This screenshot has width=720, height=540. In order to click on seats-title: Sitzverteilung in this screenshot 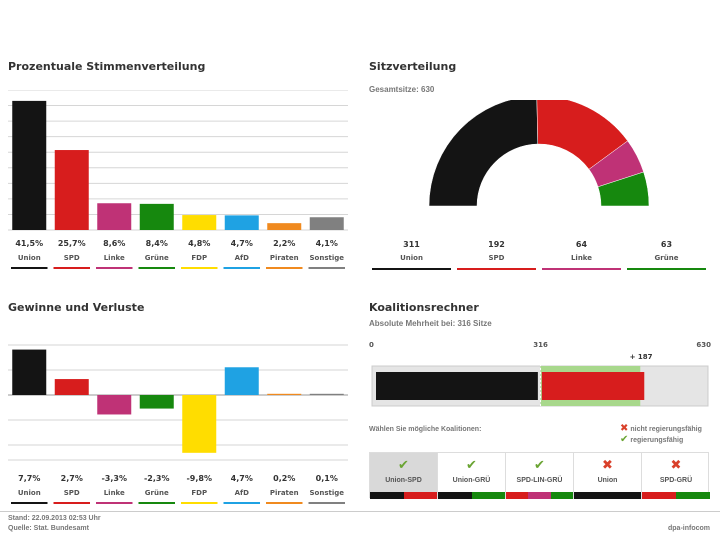, I will do `click(413, 66)`.